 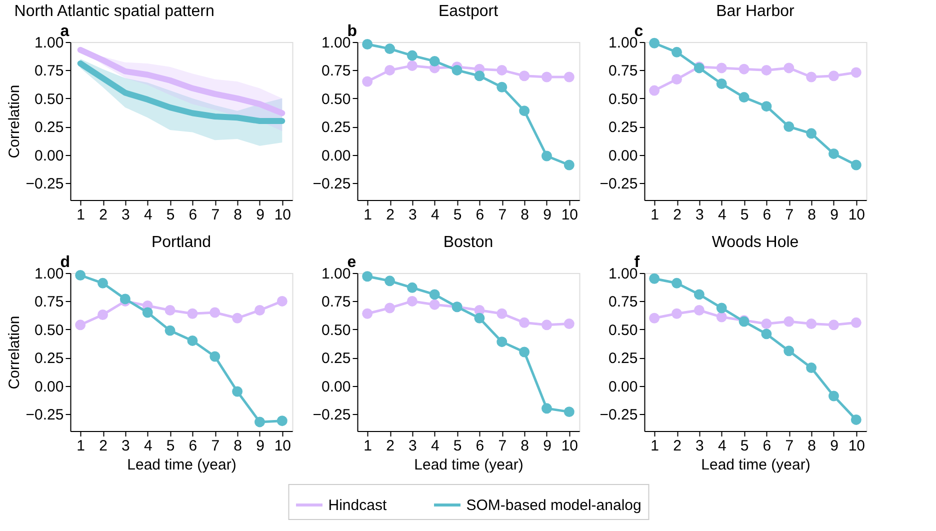 I want to click on y-tick-label: 0.00, so click(x=49, y=155).